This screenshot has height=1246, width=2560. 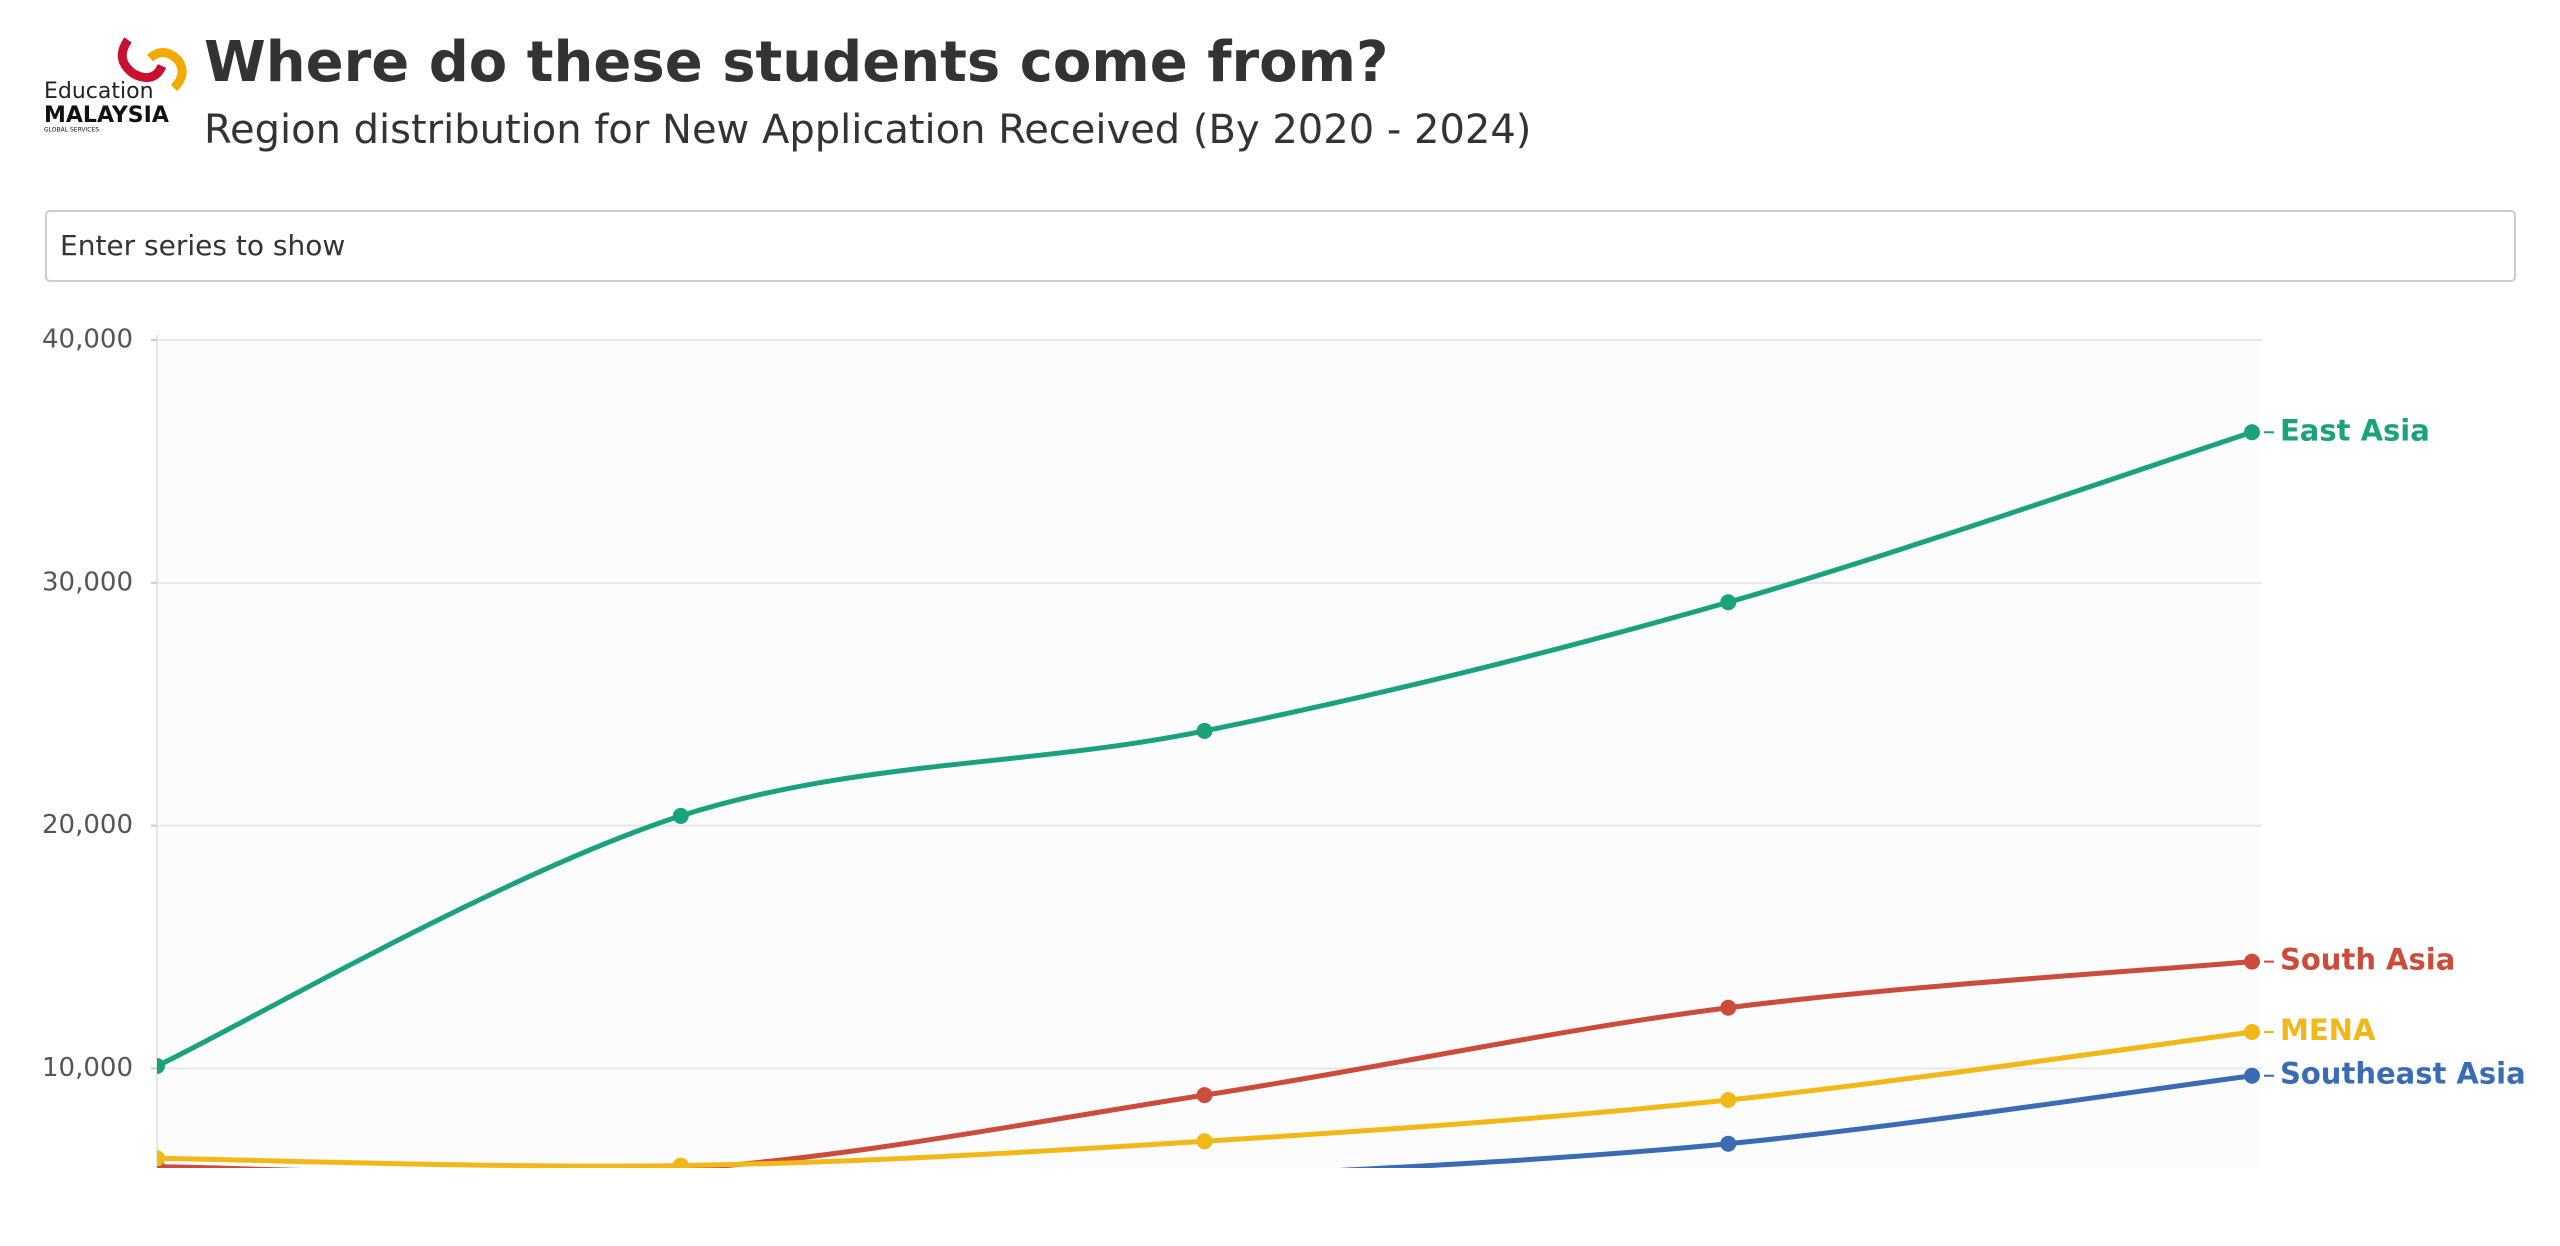 I want to click on series-label: South Asia, so click(x=2367, y=960).